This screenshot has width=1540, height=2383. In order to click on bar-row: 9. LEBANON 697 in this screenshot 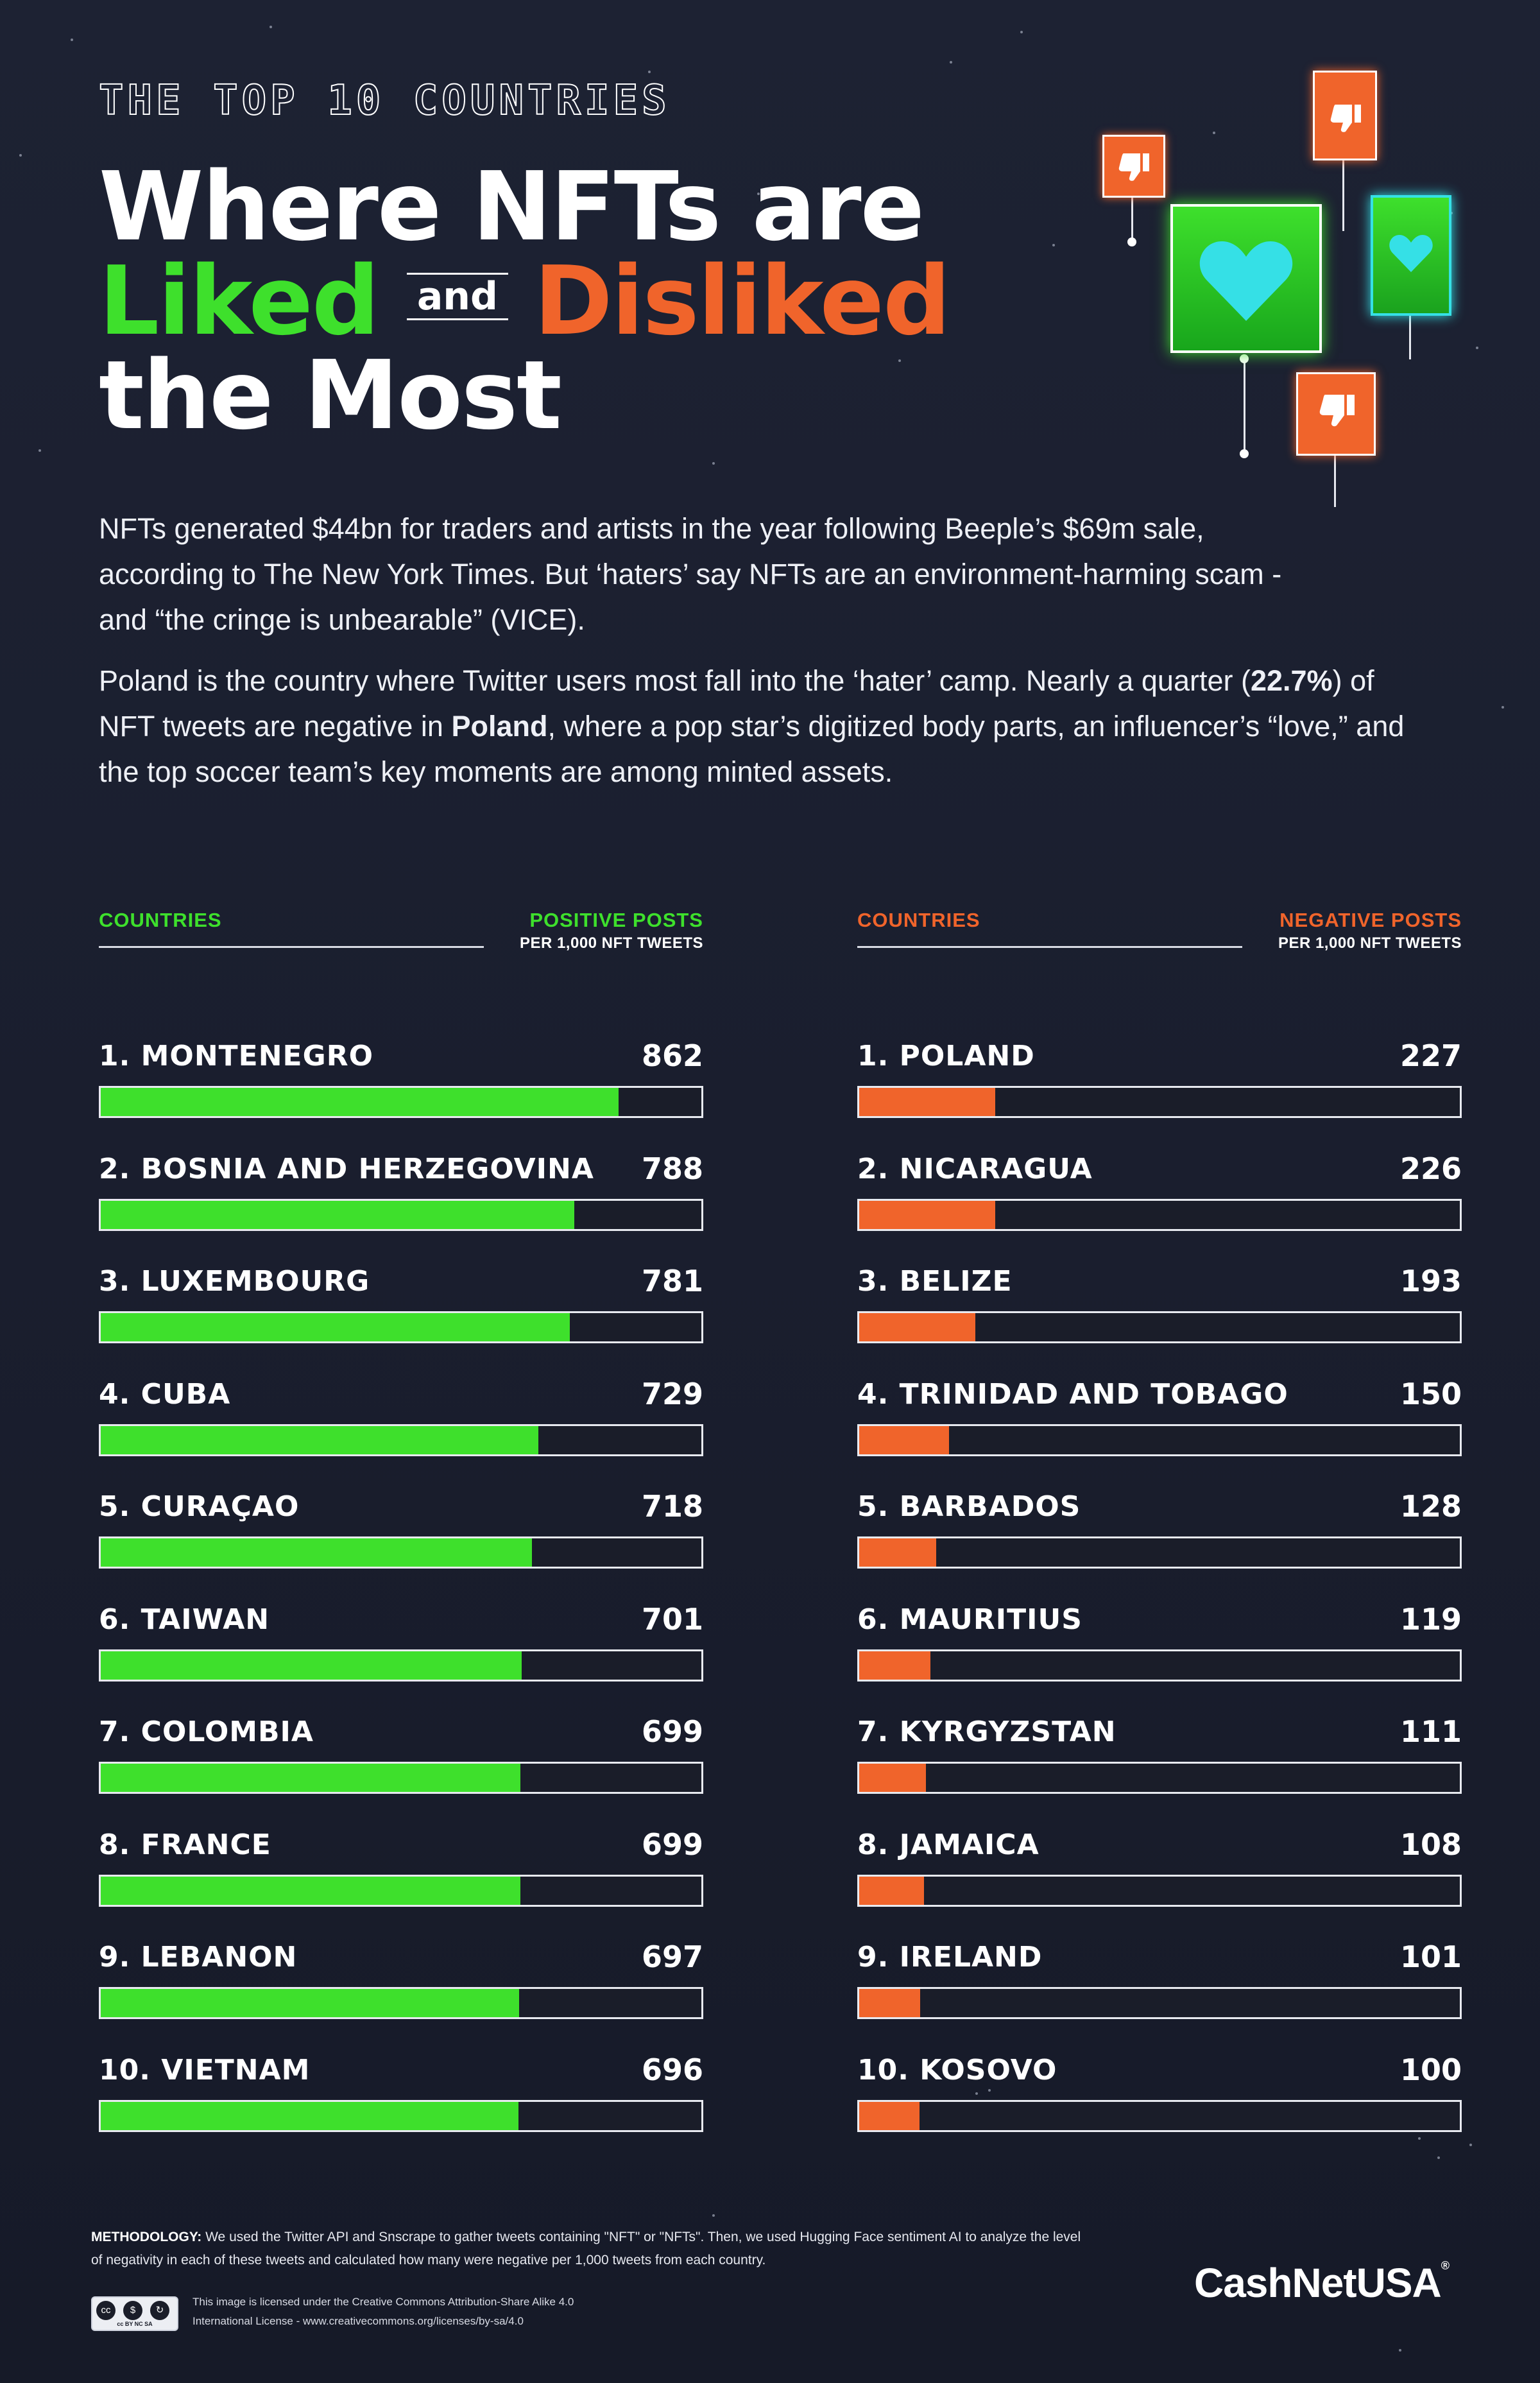, I will do `click(401, 1997)`.